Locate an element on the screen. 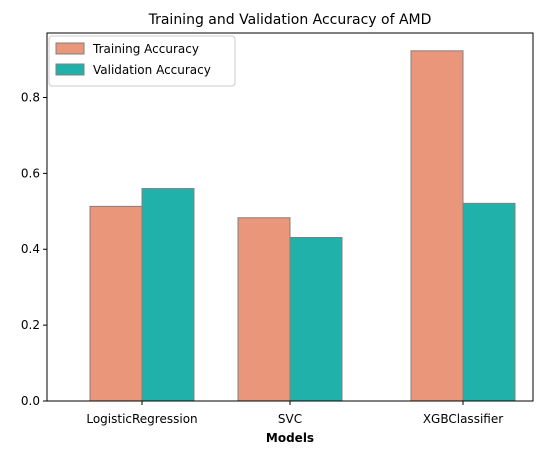 The image size is (547, 455). legend-label-validation: Validation Accuracy is located at coordinates (152, 70).